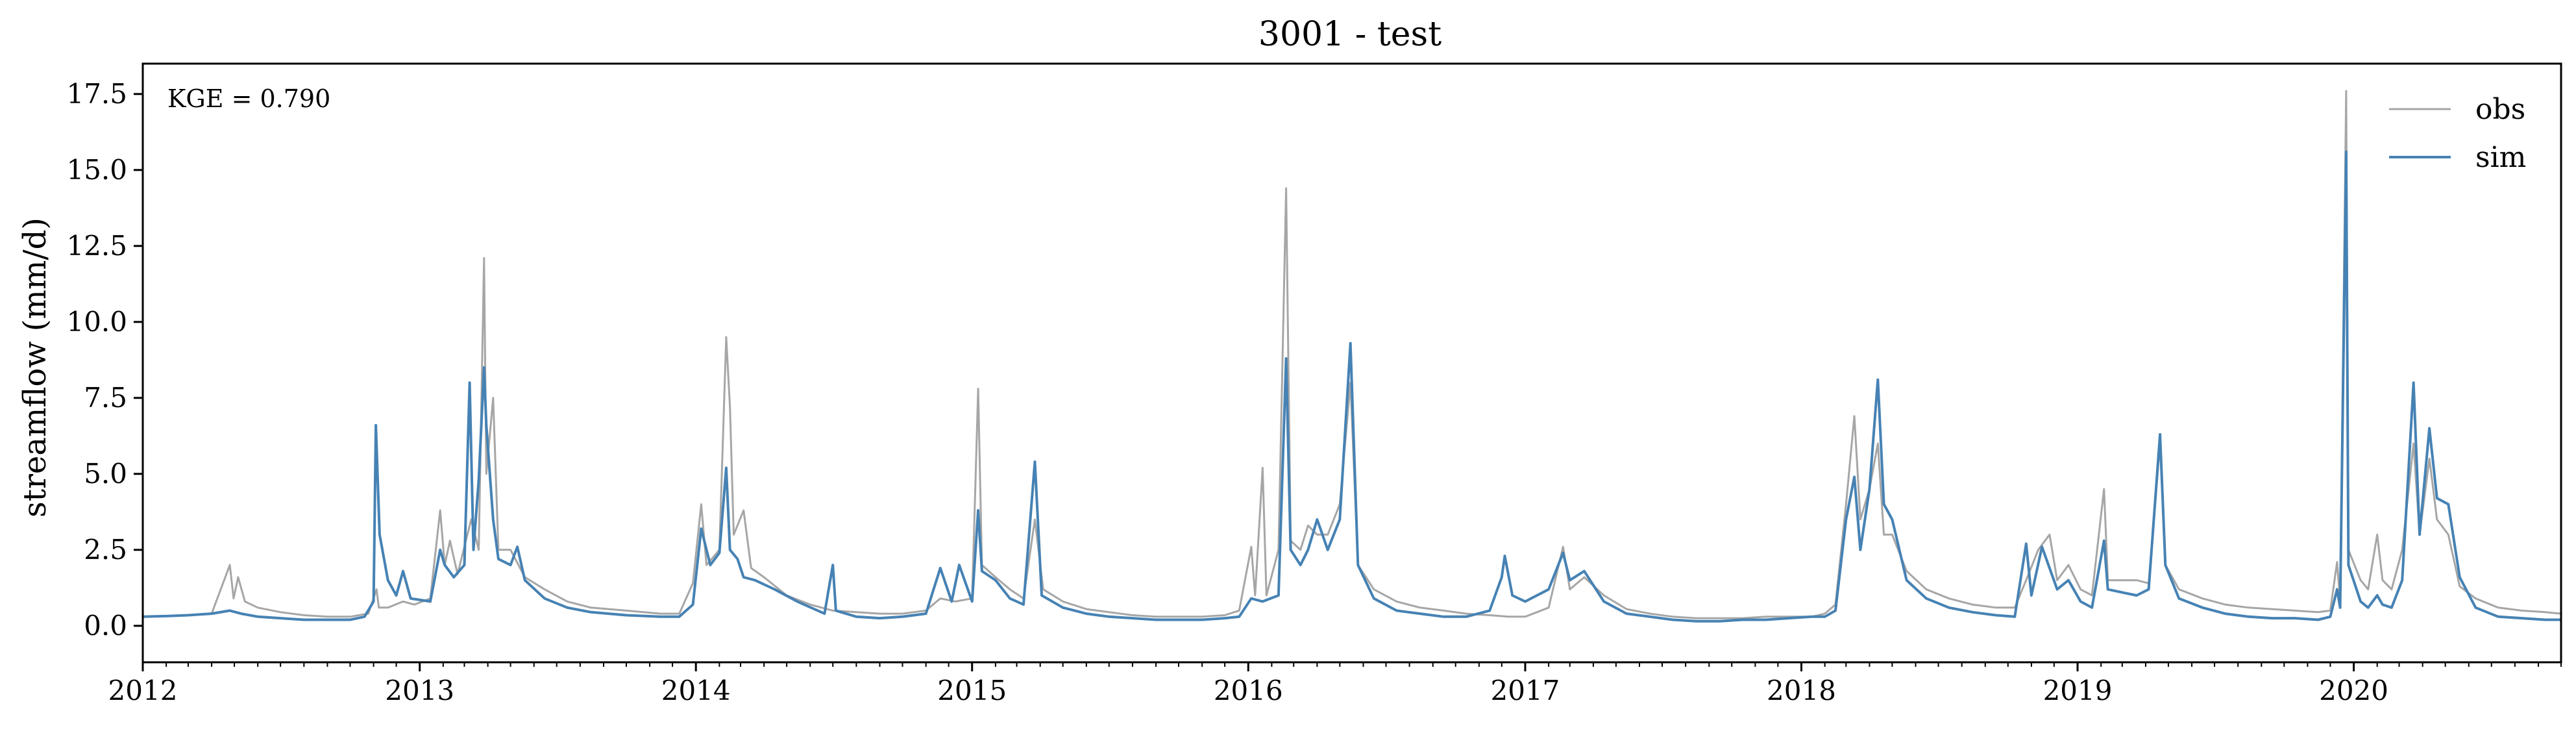 Image resolution: width=2576 pixels, height=735 pixels. What do you see at coordinates (2457, 133) in the screenshot?
I see `legend: obs sim` at bounding box center [2457, 133].